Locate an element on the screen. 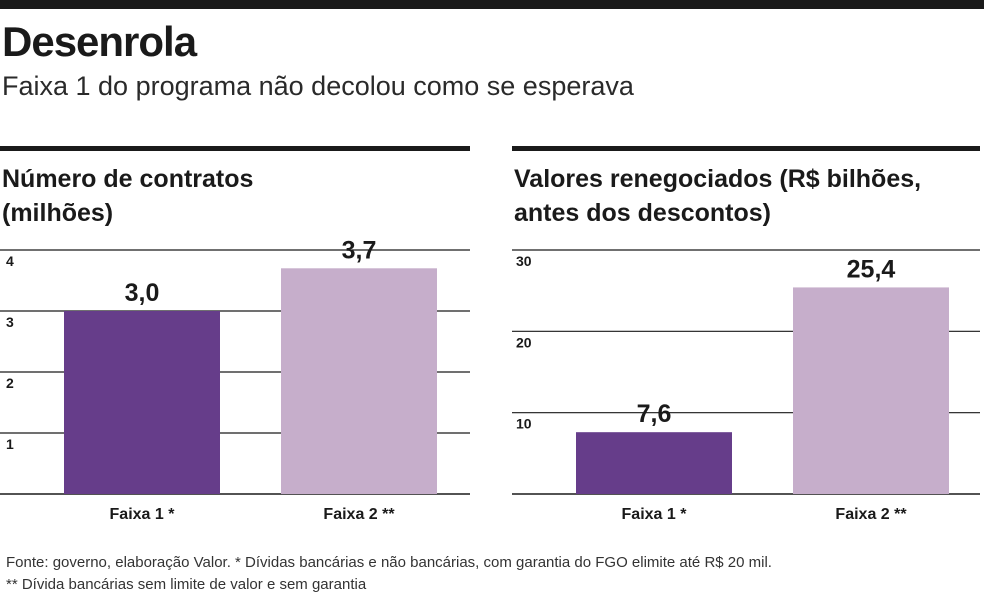  chart-title-line-1: Número de contratos is located at coordinates (128, 179).